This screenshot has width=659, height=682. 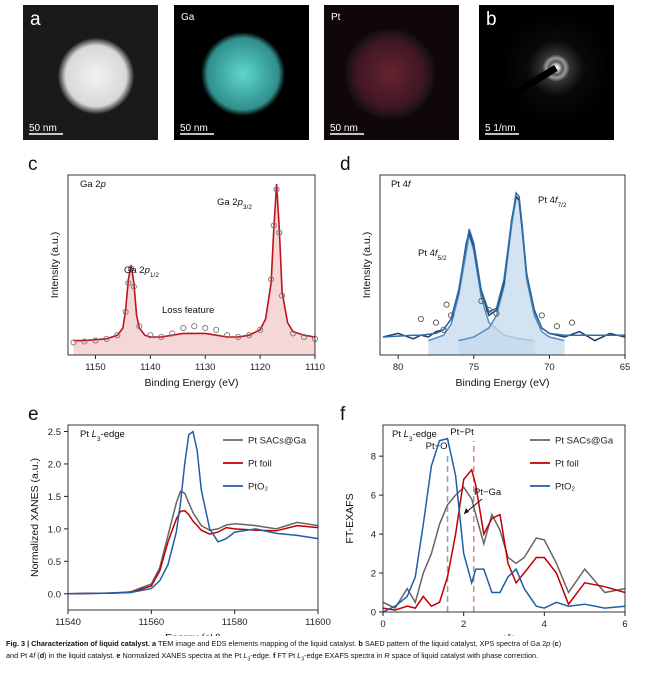 I want to click on plot-area: Pt−OPt−Pt, so click(x=504, y=520).